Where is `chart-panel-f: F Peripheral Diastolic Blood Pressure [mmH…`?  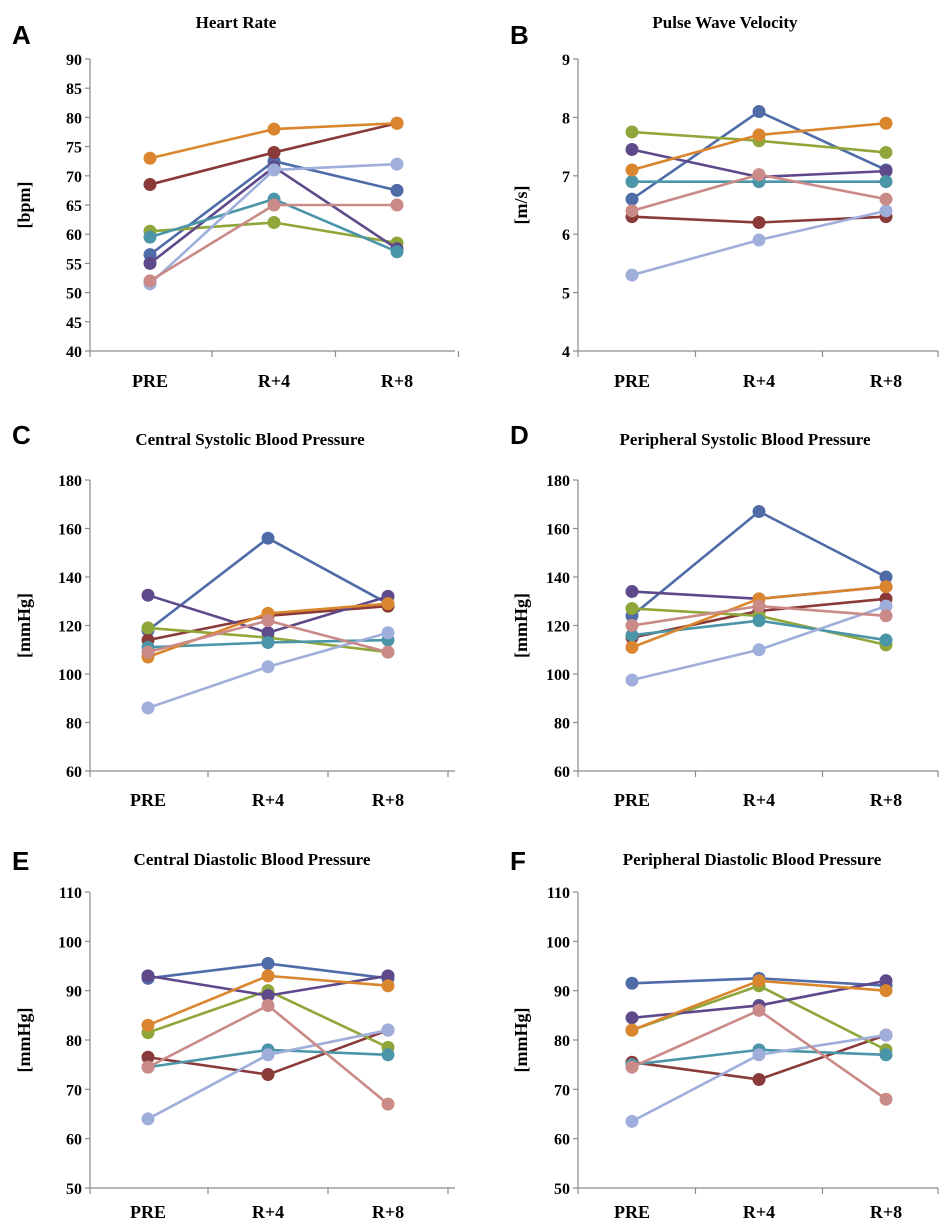 chart-panel-f: F Peripheral Diastolic Blood Pressure [mmH… is located at coordinates (724, 1034).